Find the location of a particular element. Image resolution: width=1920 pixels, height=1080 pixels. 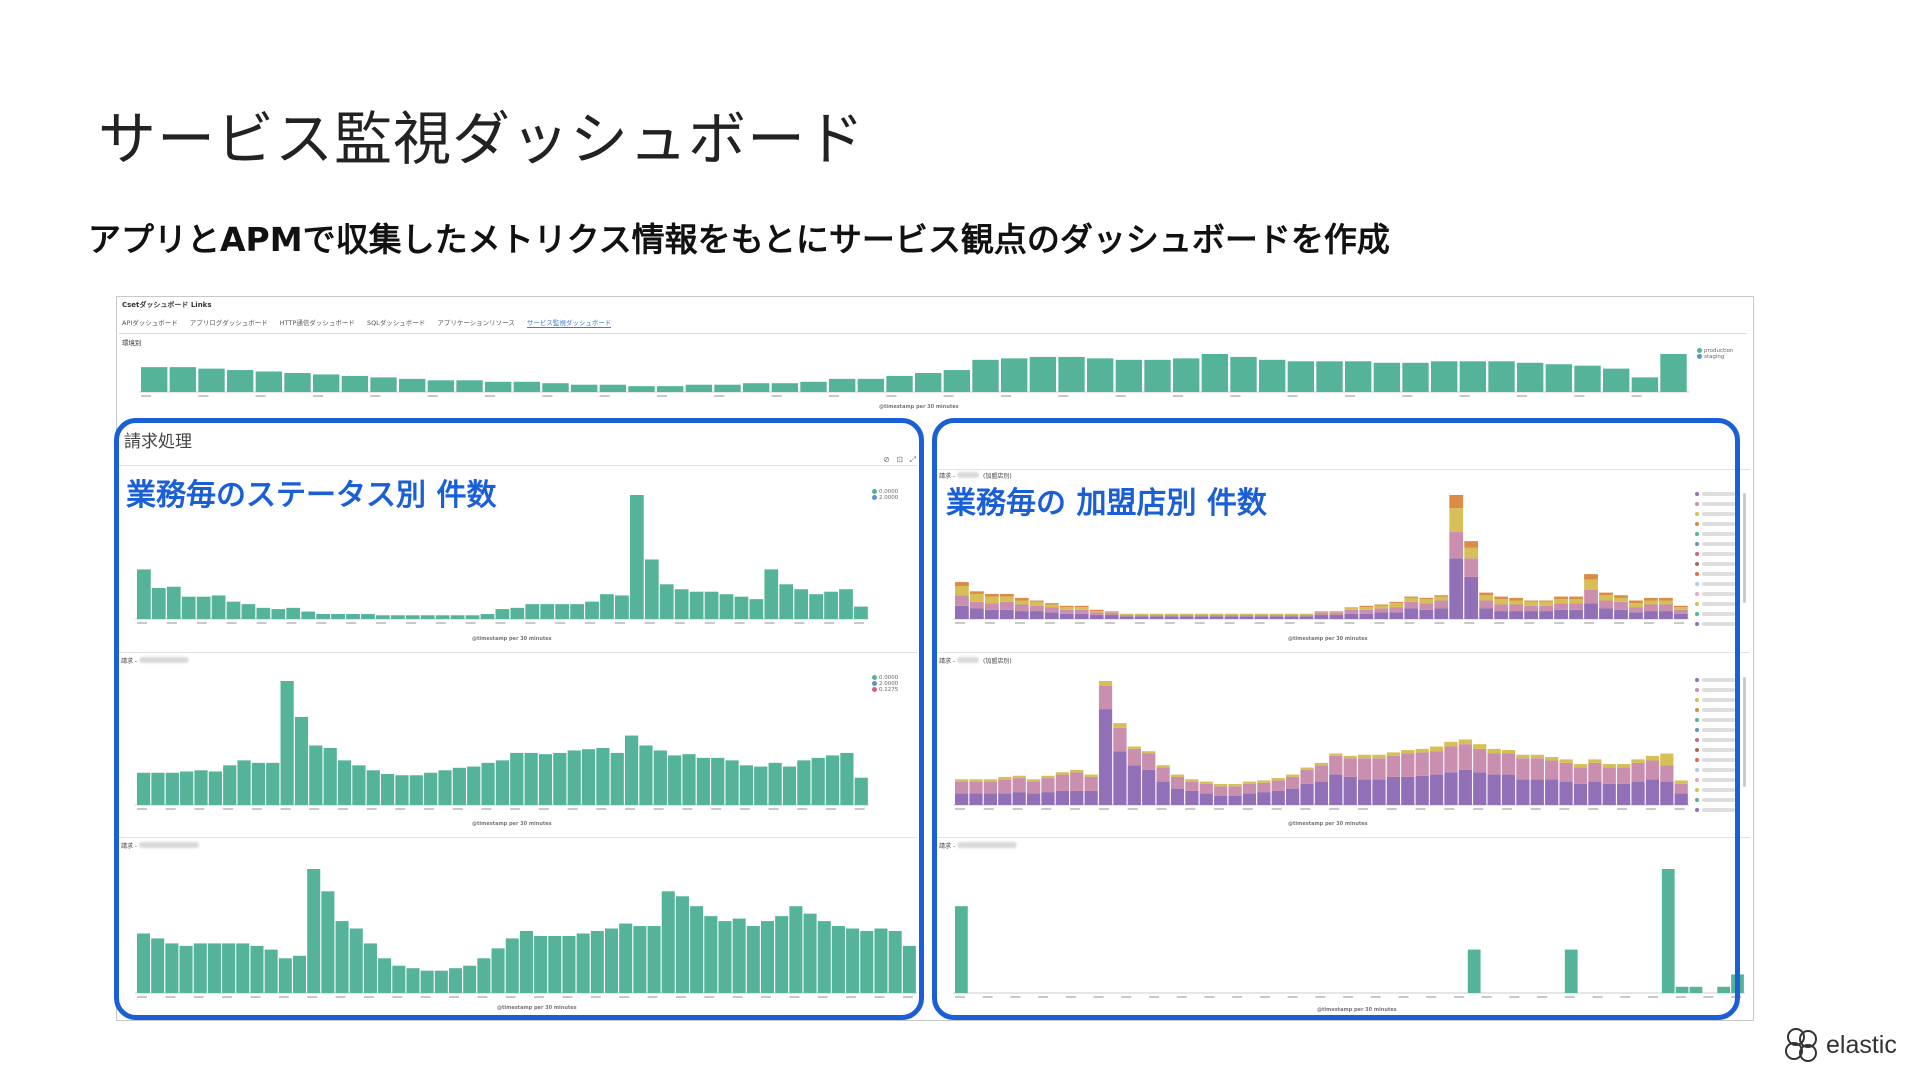

panel-icons: ⊘ ⊡ ⤢ is located at coordinates (900, 459).